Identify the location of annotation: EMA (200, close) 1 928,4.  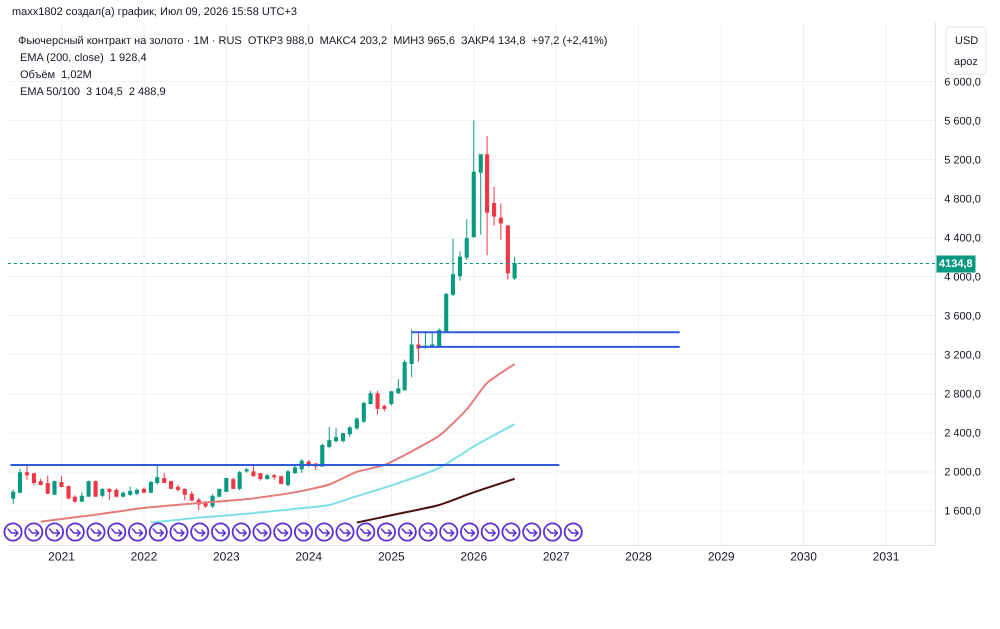
(83, 58).